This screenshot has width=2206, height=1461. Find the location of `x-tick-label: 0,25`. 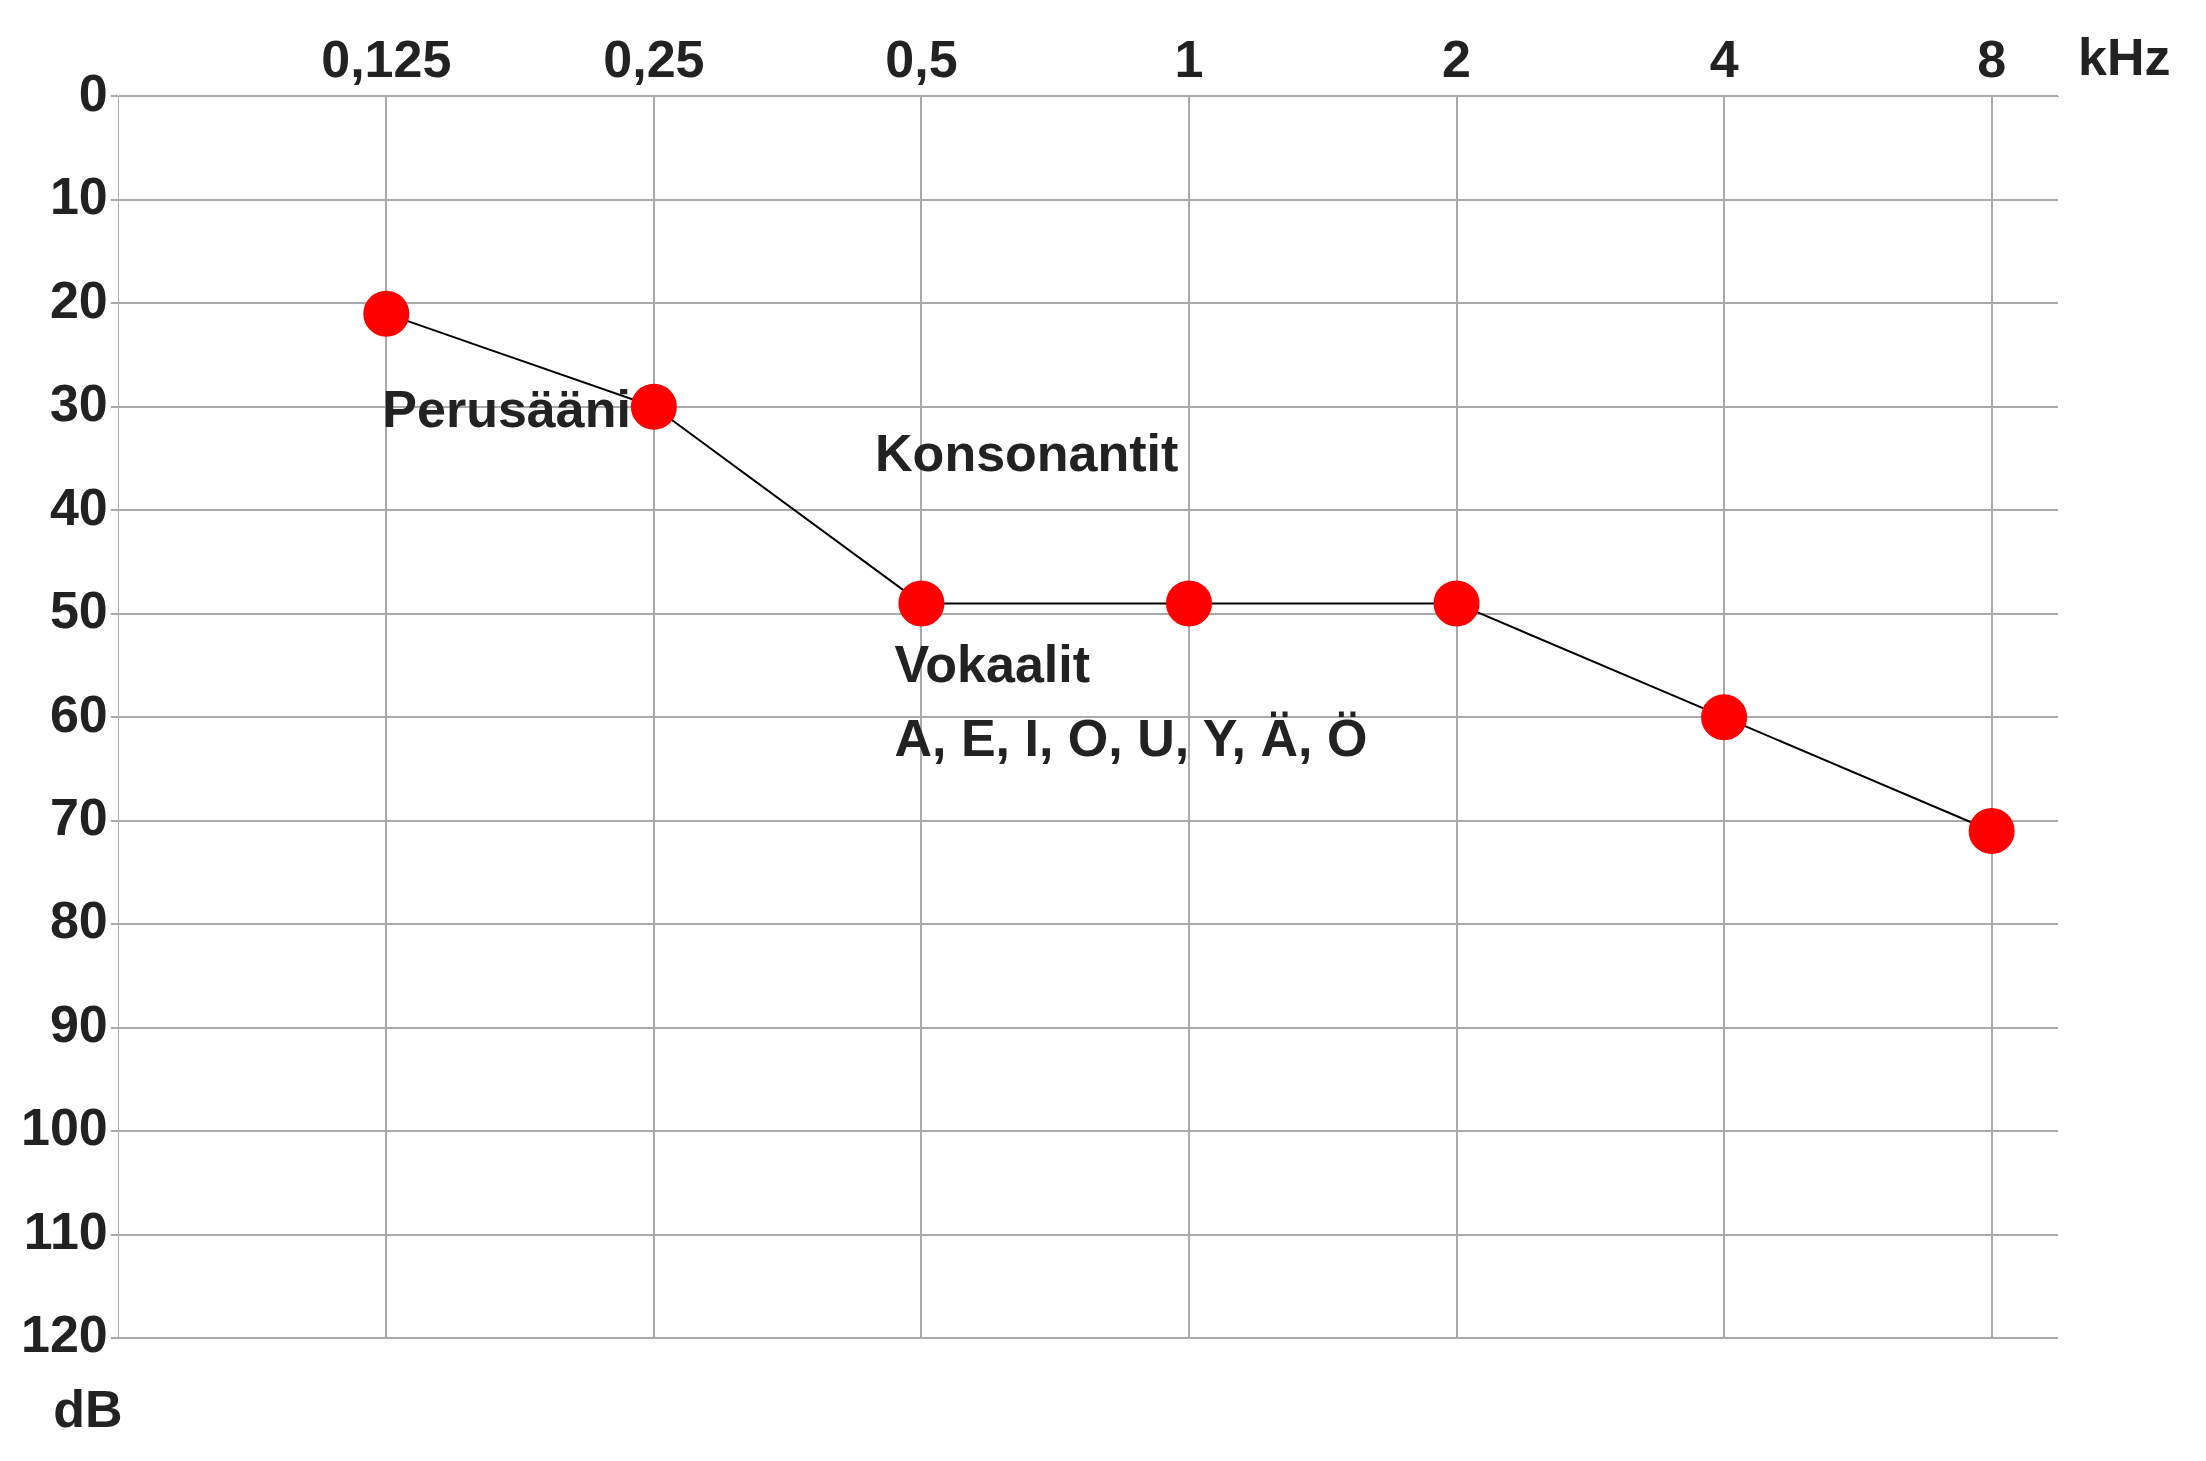

x-tick-label: 0,25 is located at coordinates (654, 58).